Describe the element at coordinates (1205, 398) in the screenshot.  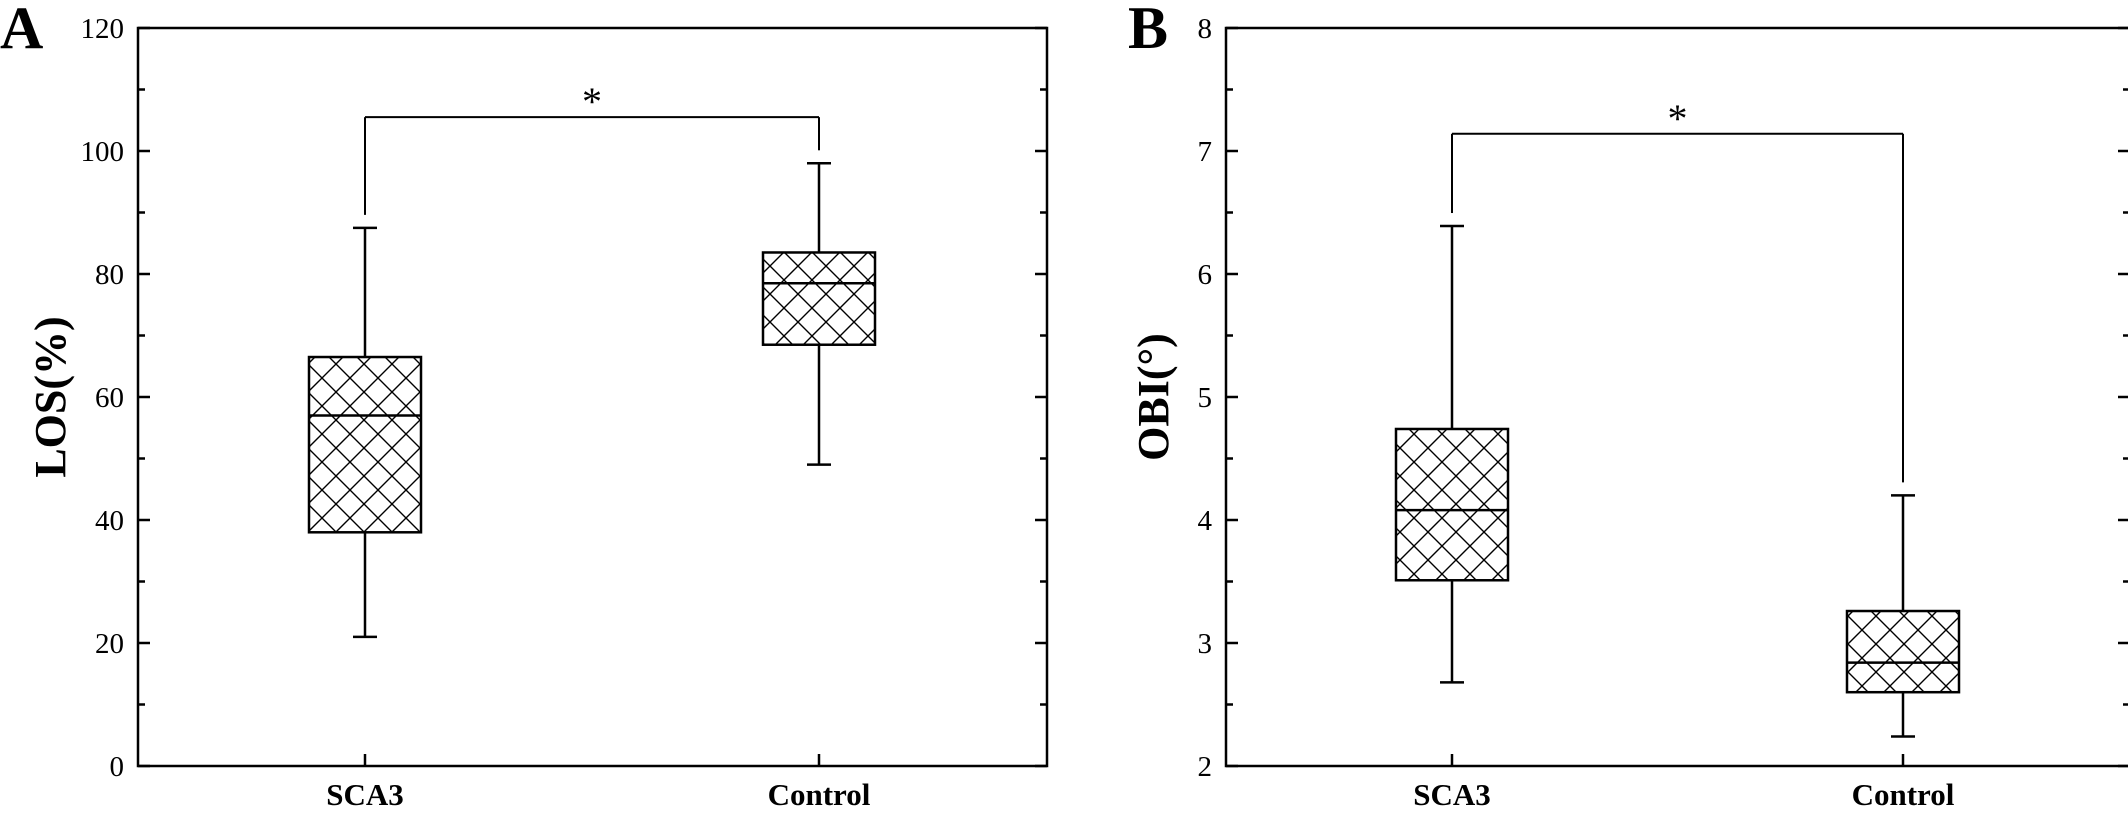
I see `panel-b-ytick-label: 5` at that location.